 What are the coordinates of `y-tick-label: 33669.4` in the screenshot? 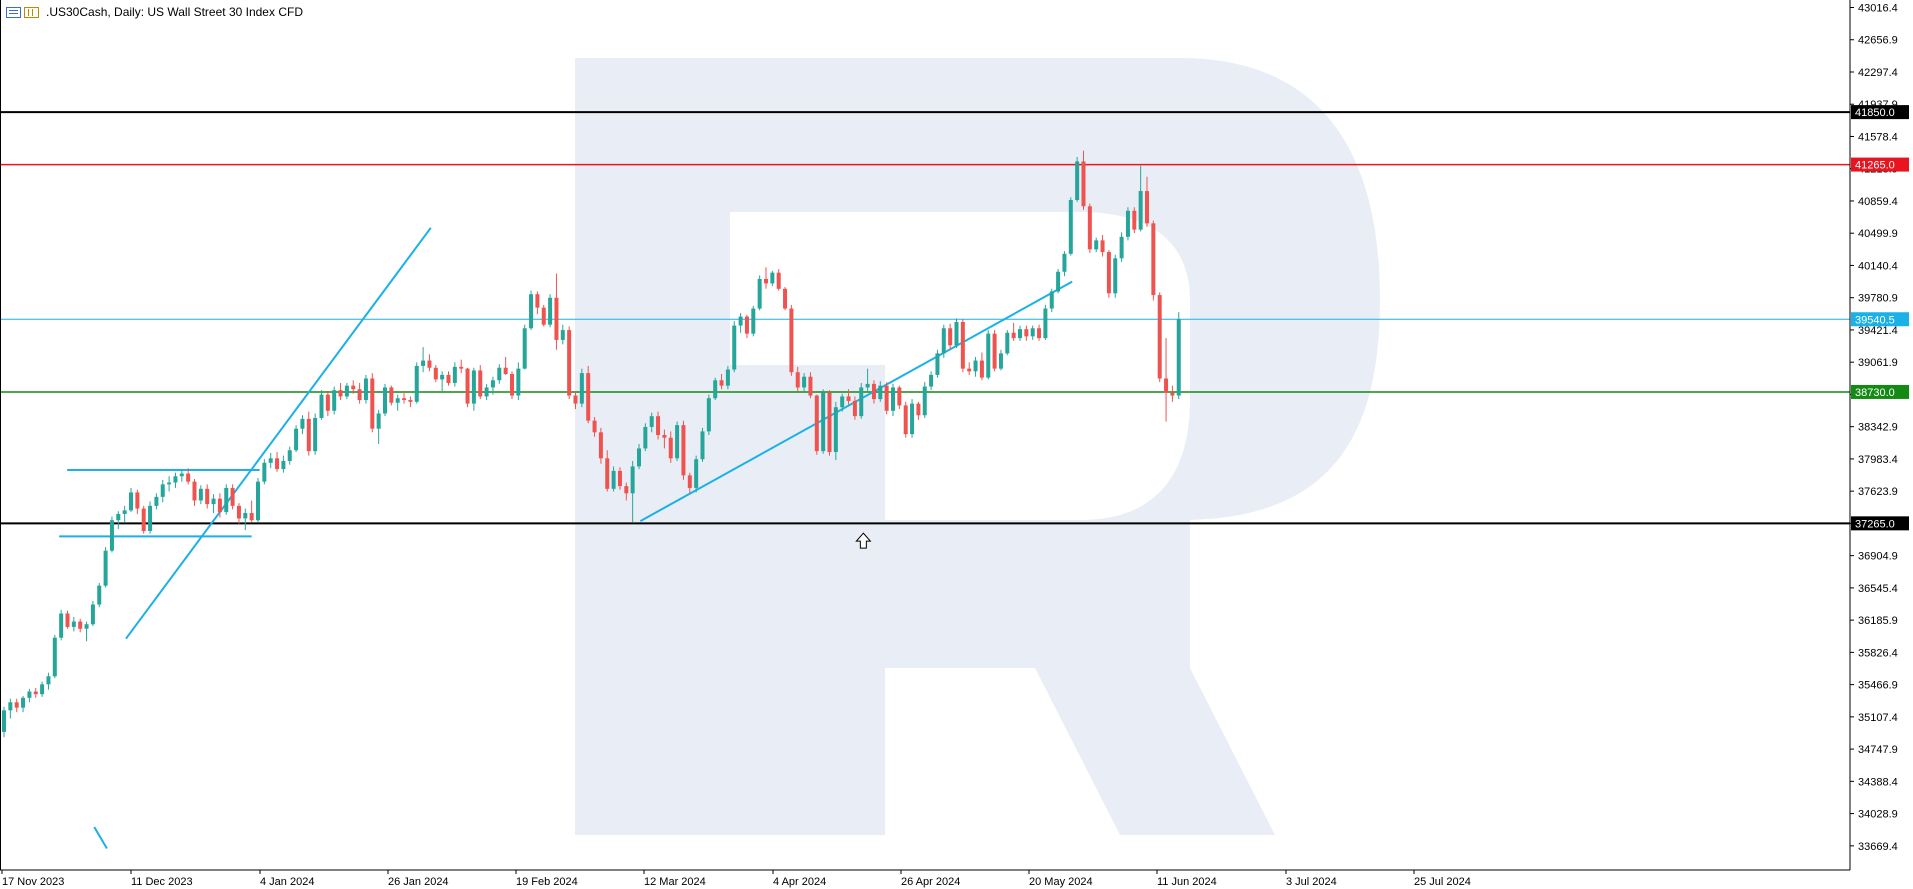 It's located at (1878, 847).